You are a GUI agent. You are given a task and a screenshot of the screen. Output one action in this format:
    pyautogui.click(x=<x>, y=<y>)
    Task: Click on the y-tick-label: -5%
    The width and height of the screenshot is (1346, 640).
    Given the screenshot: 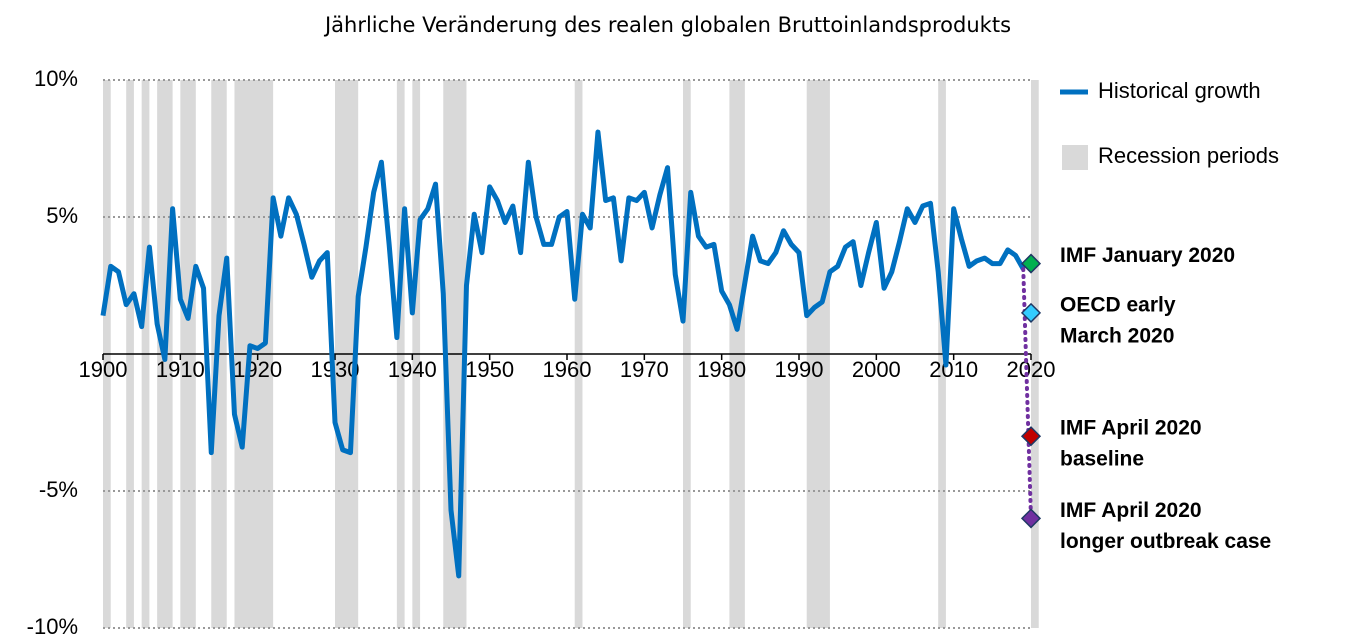 What is the action you would take?
    pyautogui.click(x=58, y=489)
    